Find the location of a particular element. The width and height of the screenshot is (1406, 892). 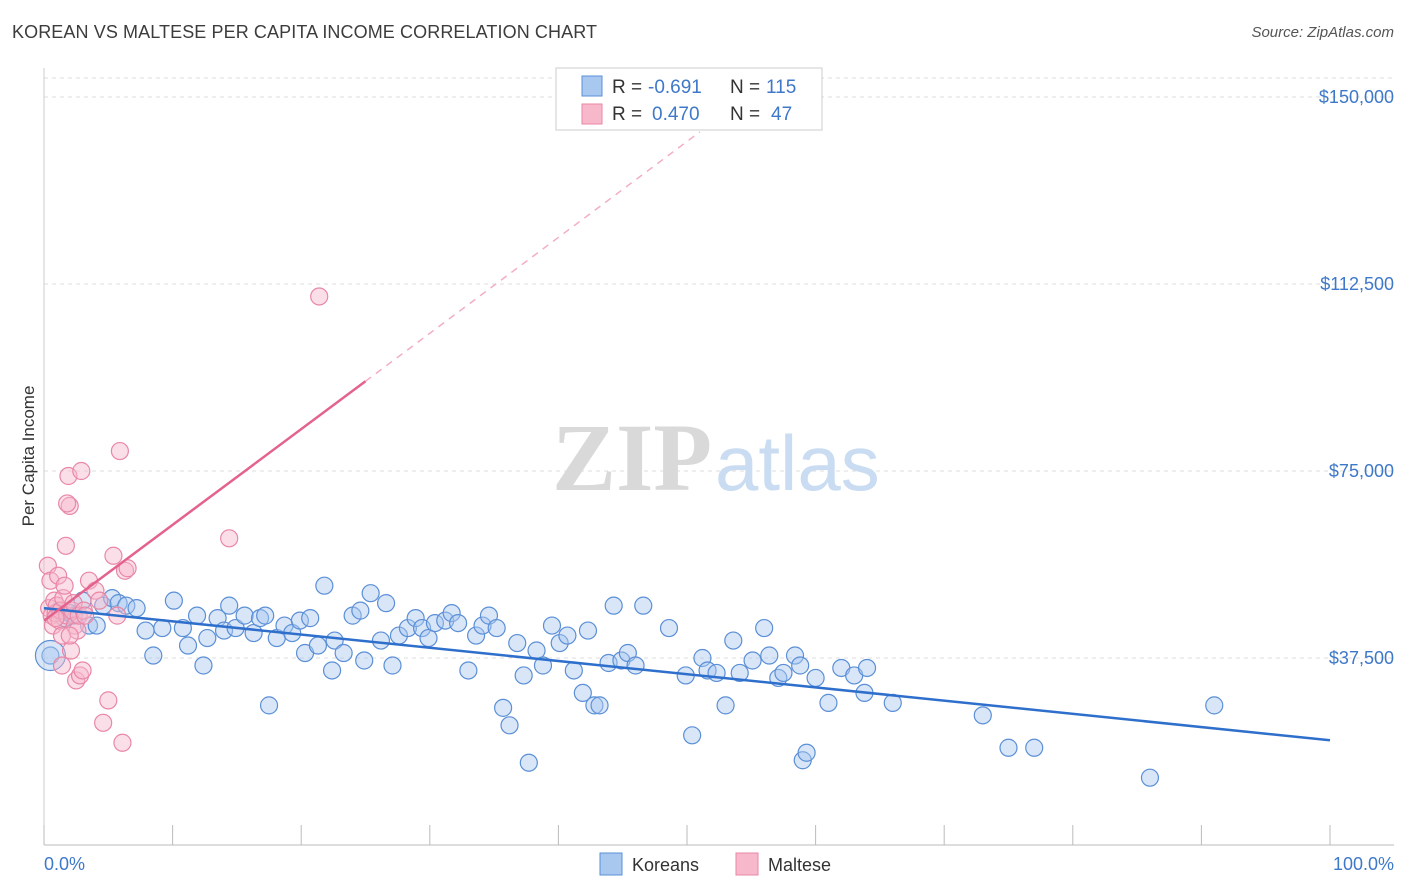

watermark: ZIP atlas is located at coordinates (716, 457).